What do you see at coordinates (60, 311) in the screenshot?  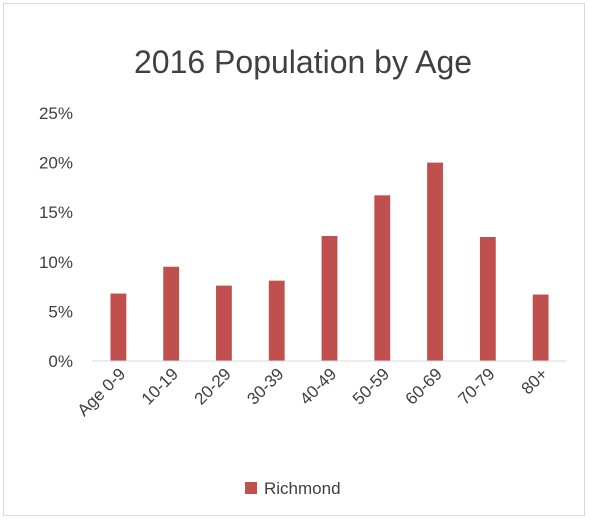 I see `y-tick-label: 5%` at bounding box center [60, 311].